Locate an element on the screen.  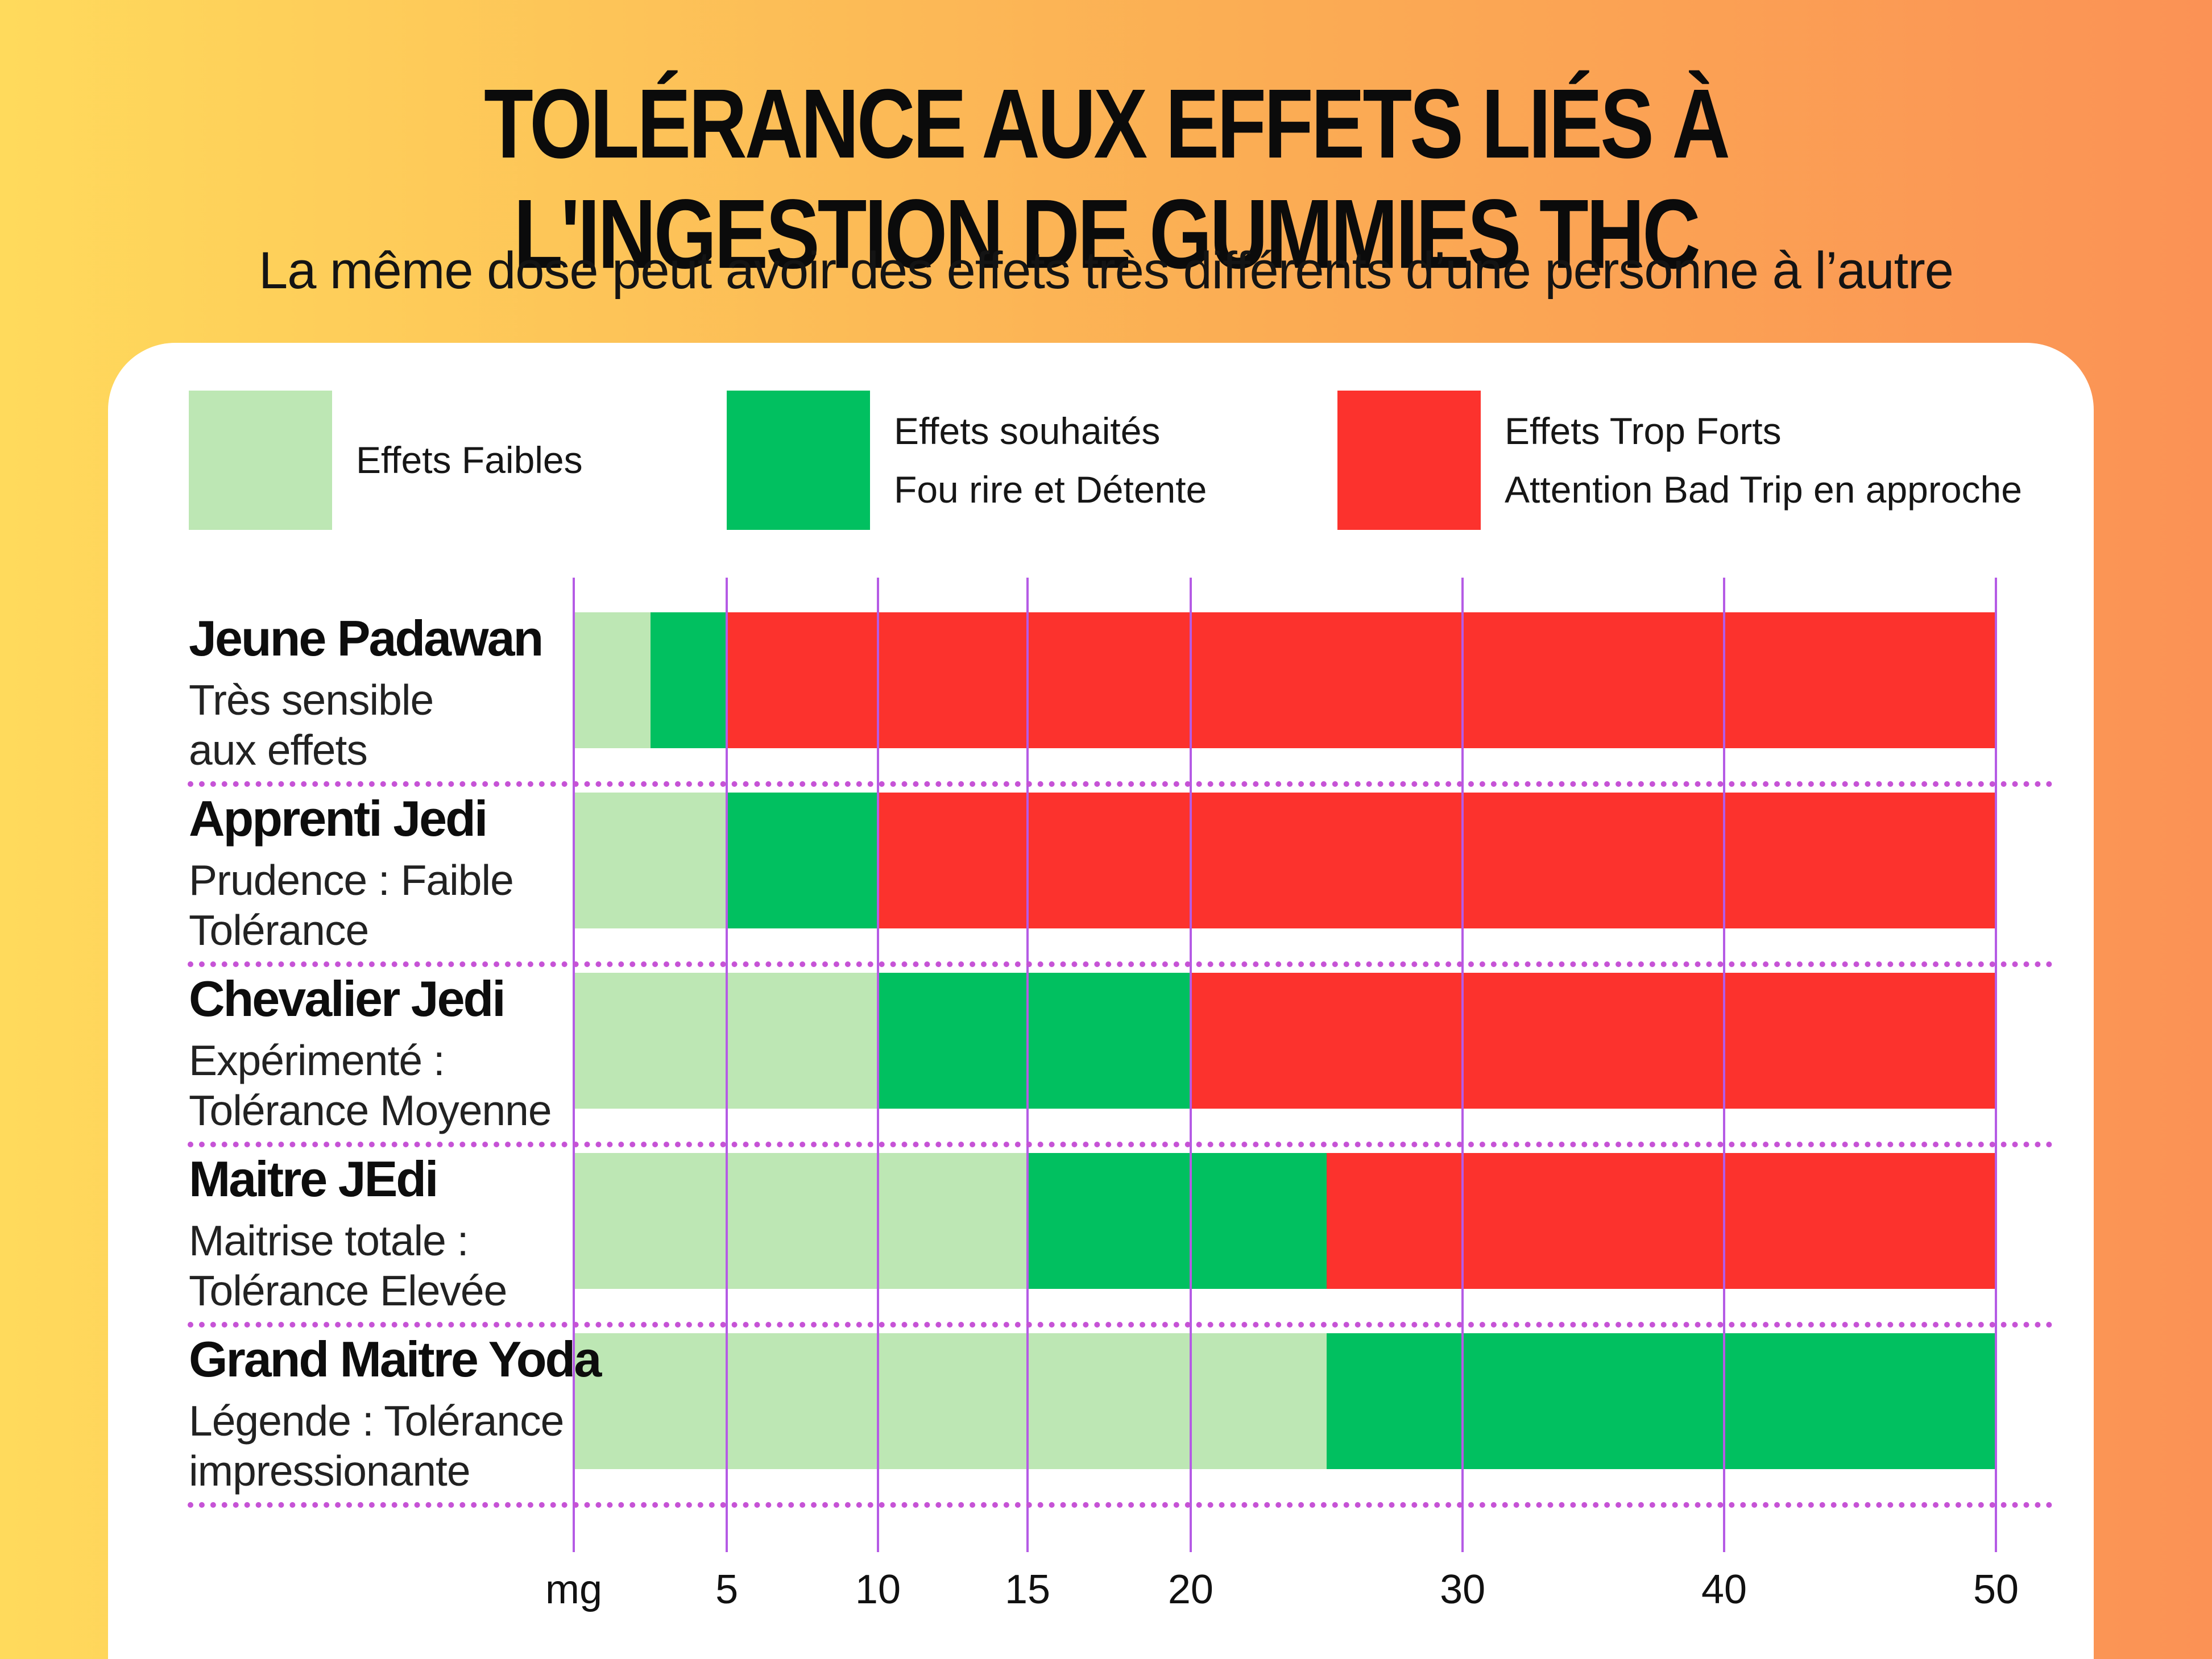
row-heading: Grand Maitre Yoda is located at coordinates (395, 1359).